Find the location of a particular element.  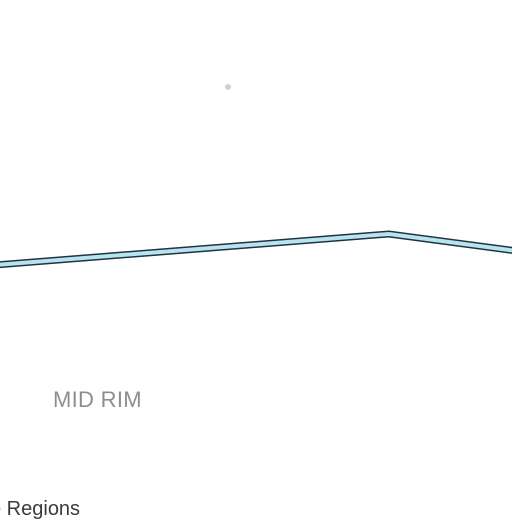

hyperspace-route is located at coordinates (256, 249).